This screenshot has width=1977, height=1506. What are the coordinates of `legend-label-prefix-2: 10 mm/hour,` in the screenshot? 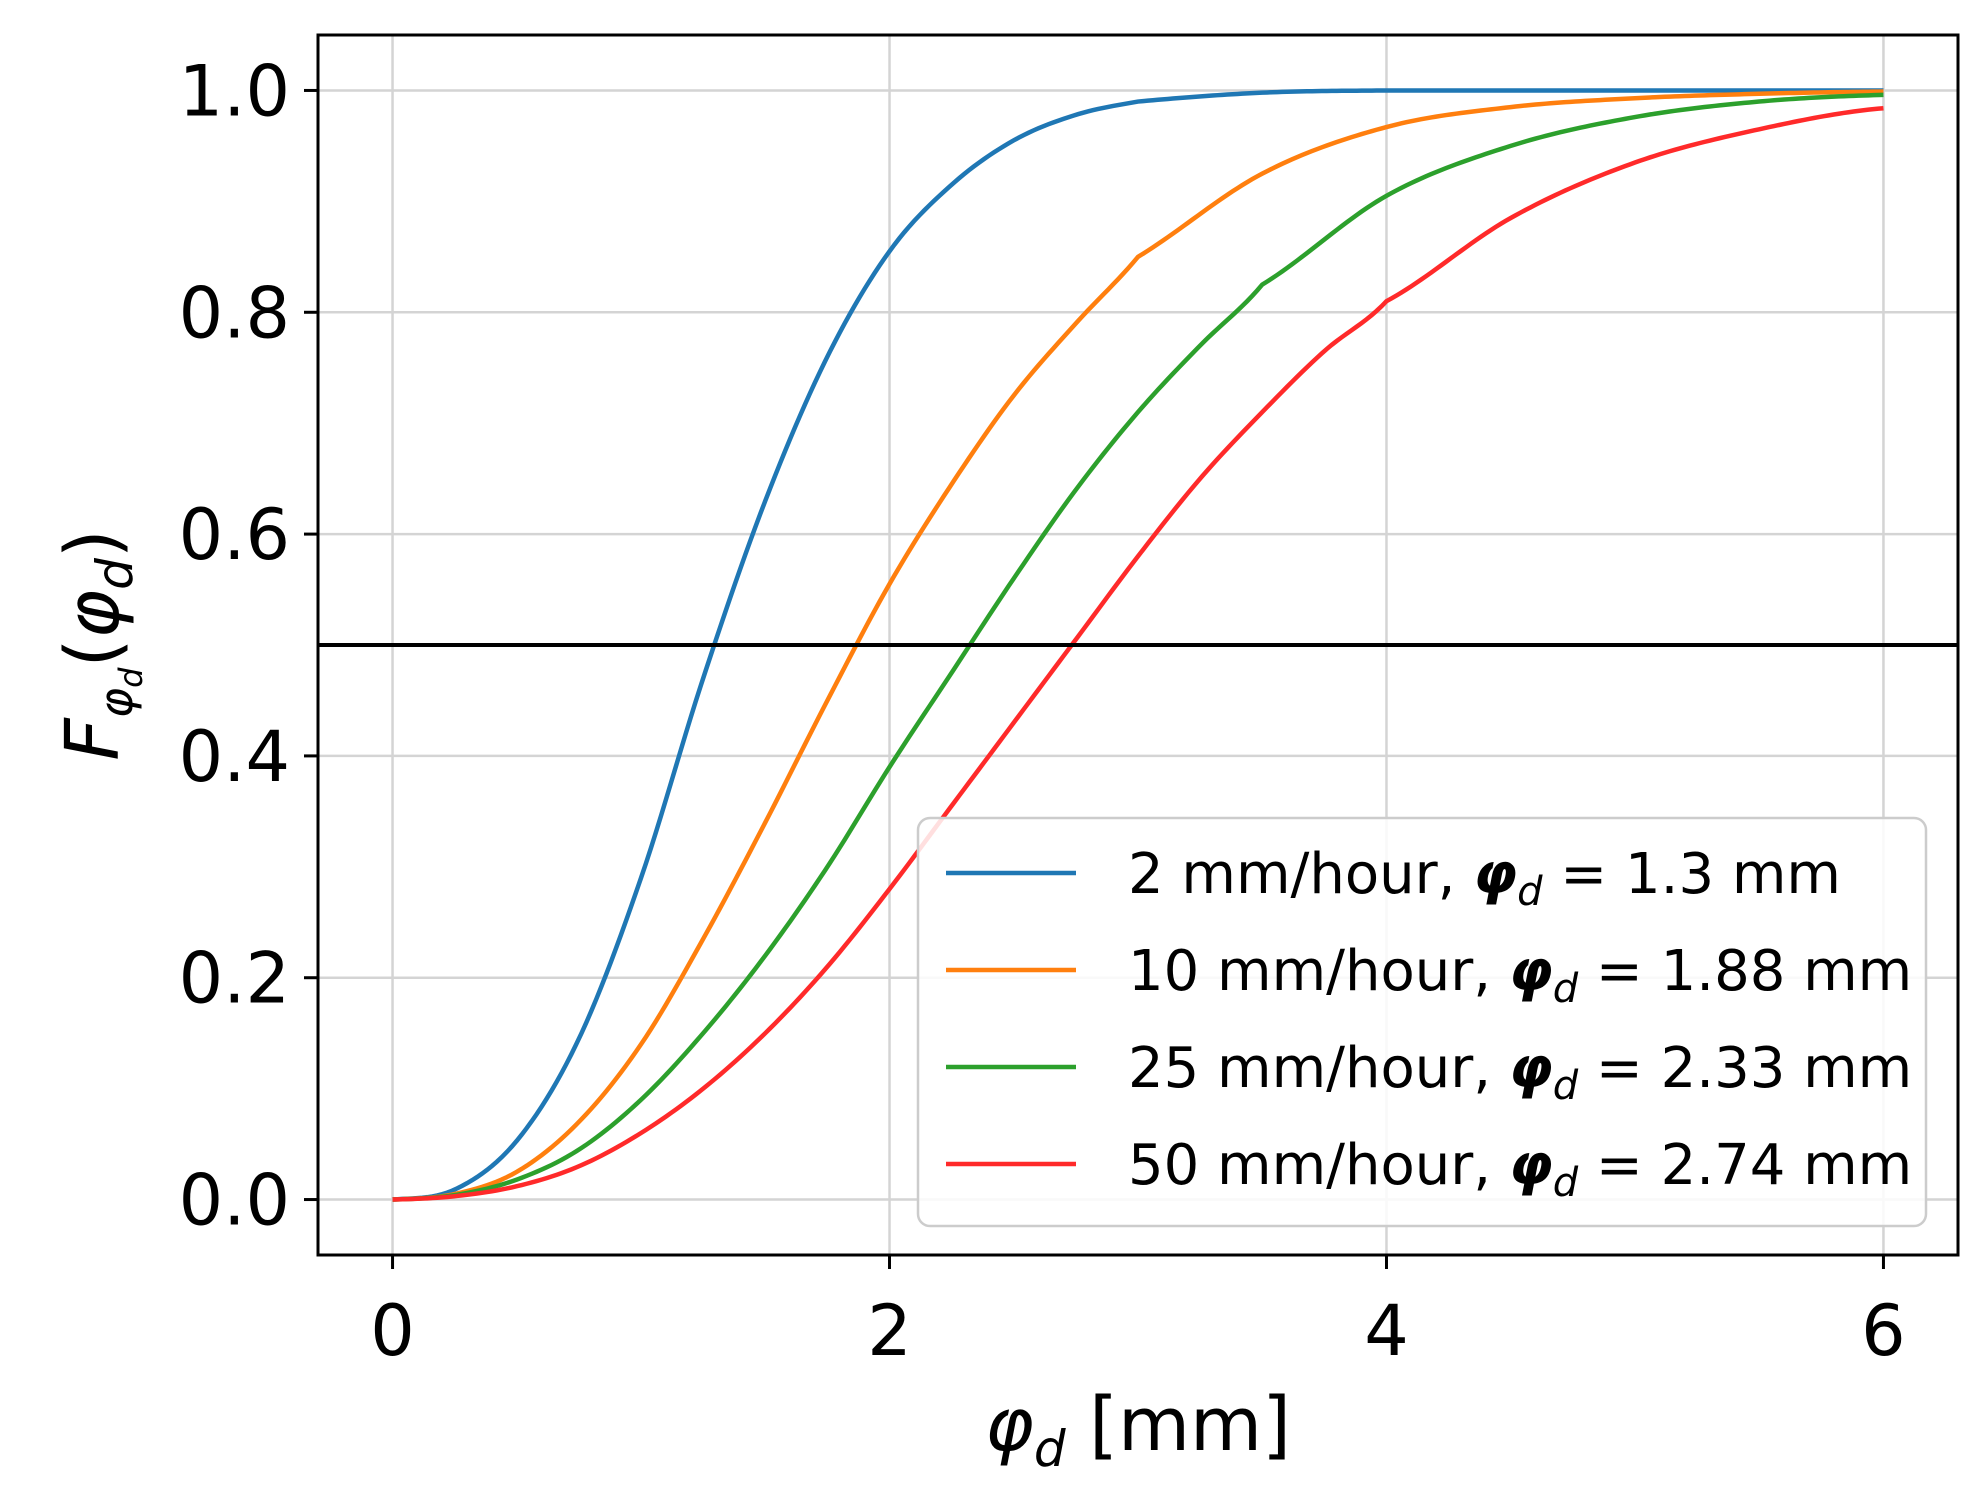 It's located at (1318, 971).